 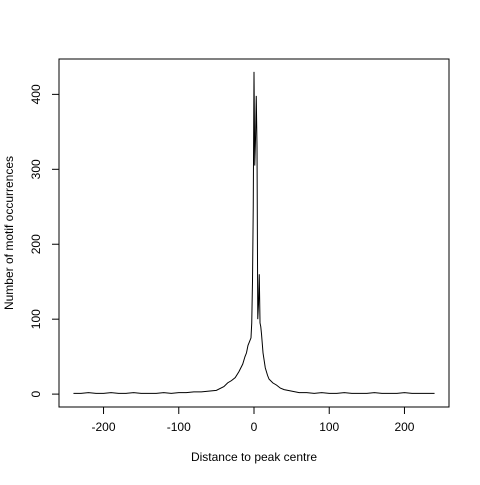 I want to click on y-tick-label: 100, so click(x=36, y=319).